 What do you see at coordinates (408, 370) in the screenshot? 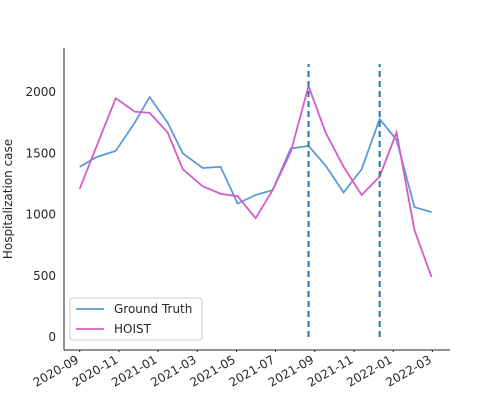
I see `x-tick-label: 2022-03` at bounding box center [408, 370].